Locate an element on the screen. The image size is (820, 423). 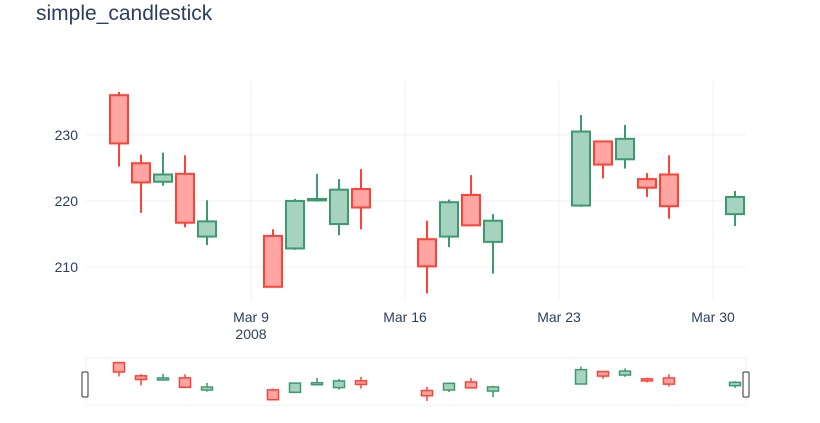
range-slider is located at coordinates (415, 381).